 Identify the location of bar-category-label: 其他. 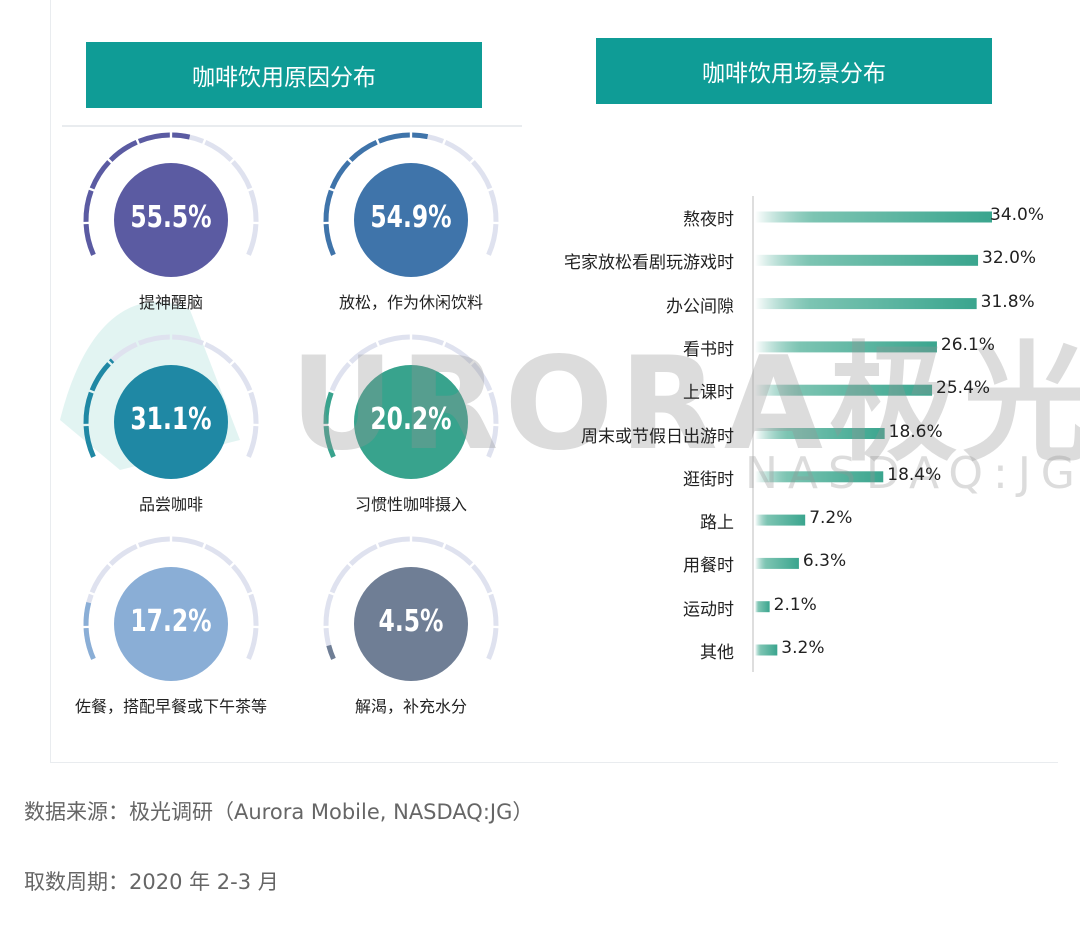
(717, 653).